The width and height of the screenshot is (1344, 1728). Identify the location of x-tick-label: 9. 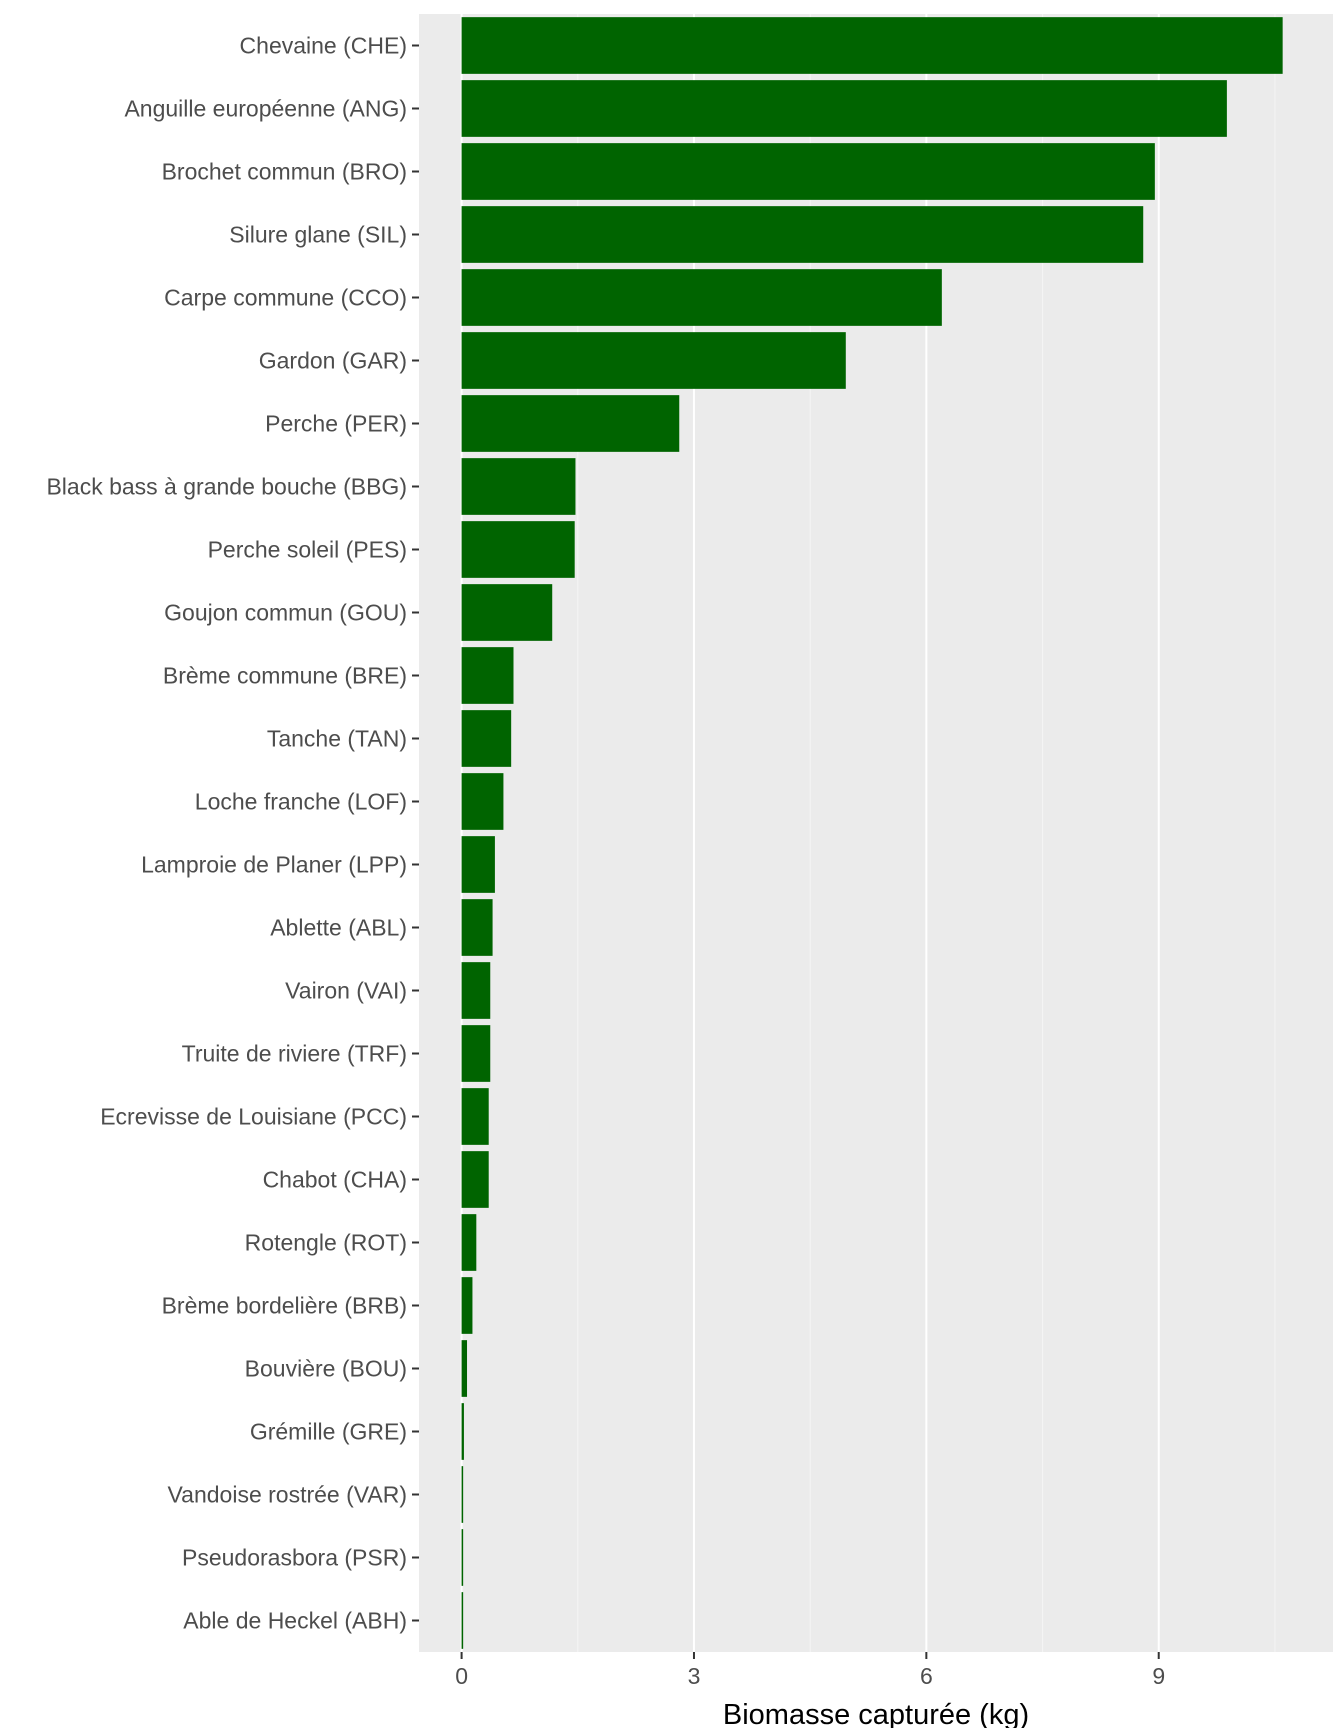
(1158, 1676).